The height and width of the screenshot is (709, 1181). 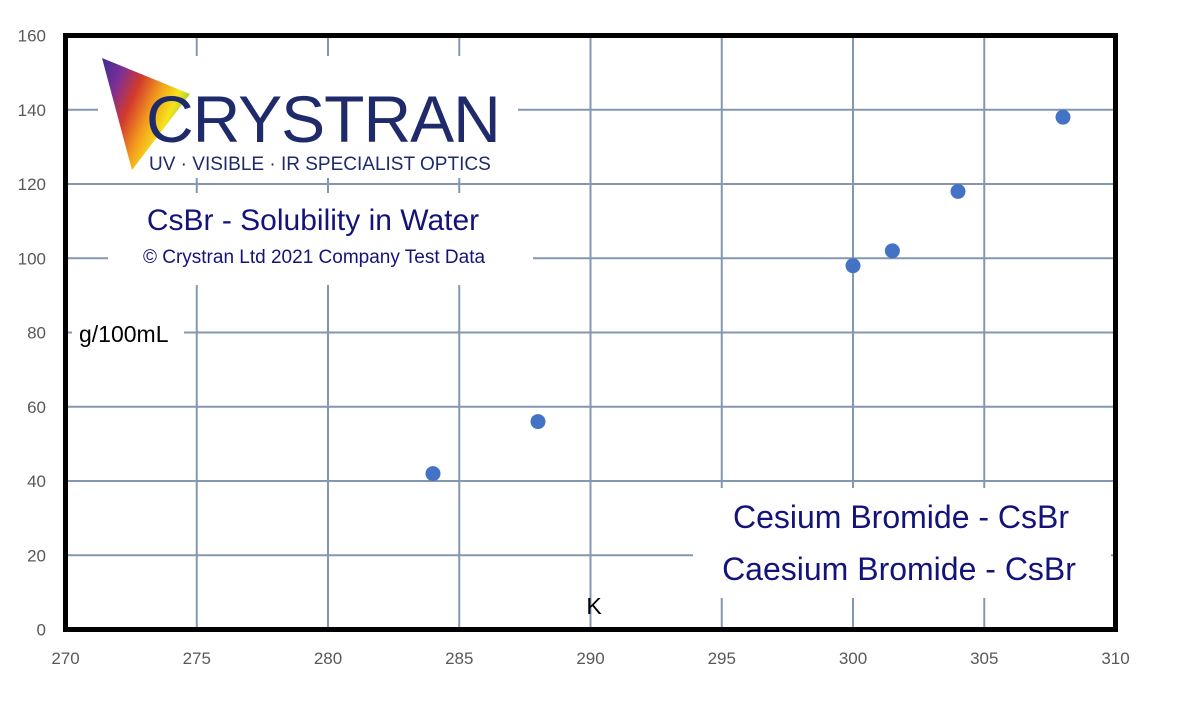 I want to click on x-tick-label: 300, so click(x=853, y=658).